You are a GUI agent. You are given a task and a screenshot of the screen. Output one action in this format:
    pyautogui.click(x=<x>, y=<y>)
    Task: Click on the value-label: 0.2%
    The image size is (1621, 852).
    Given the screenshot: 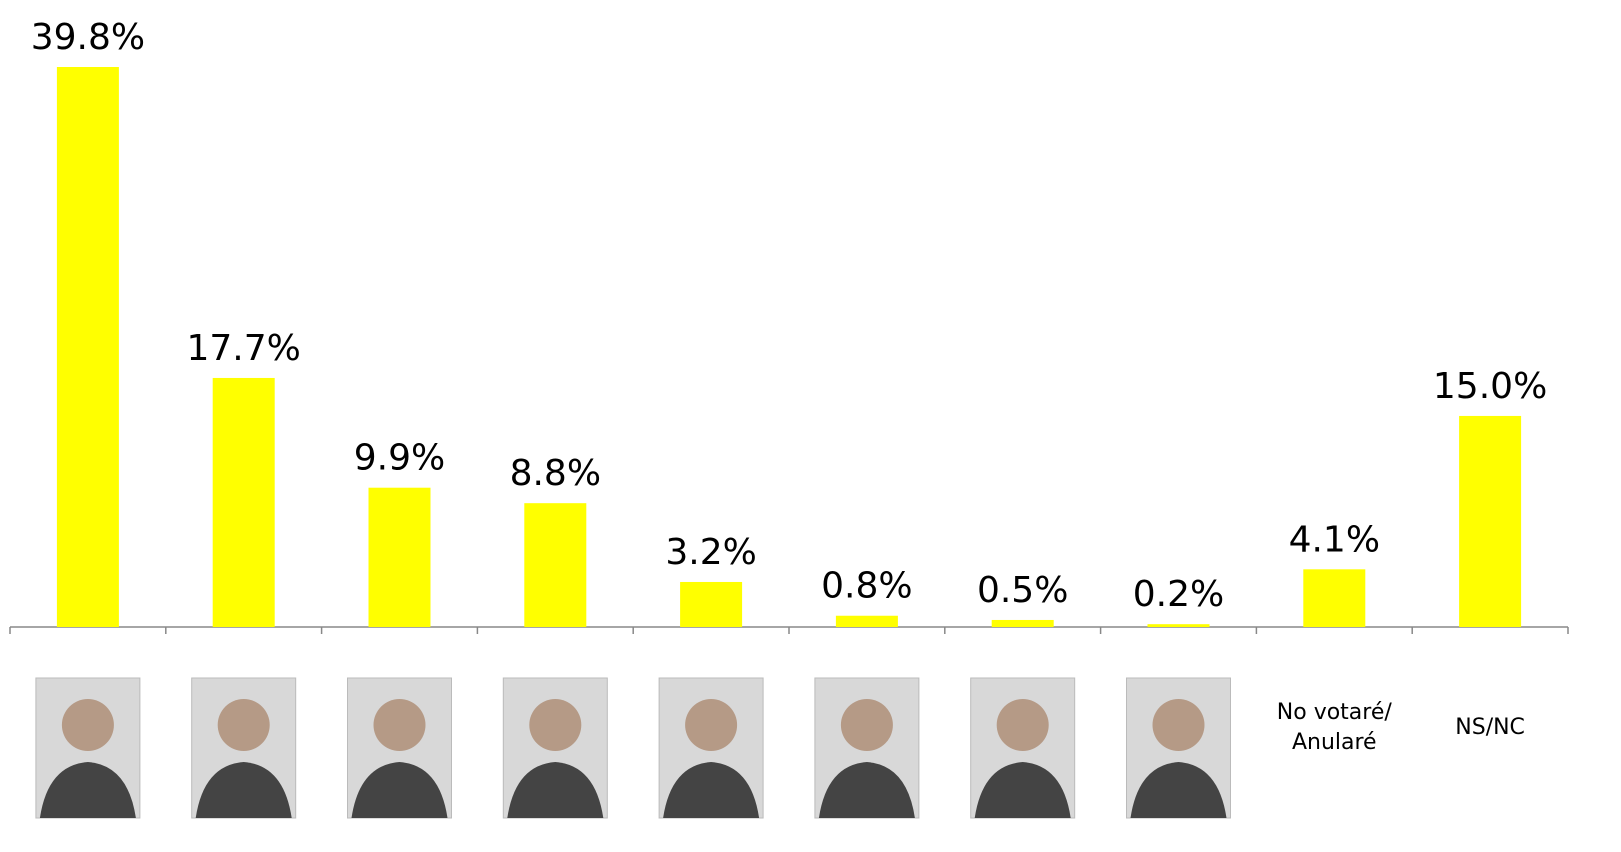 What is the action you would take?
    pyautogui.click(x=1178, y=594)
    